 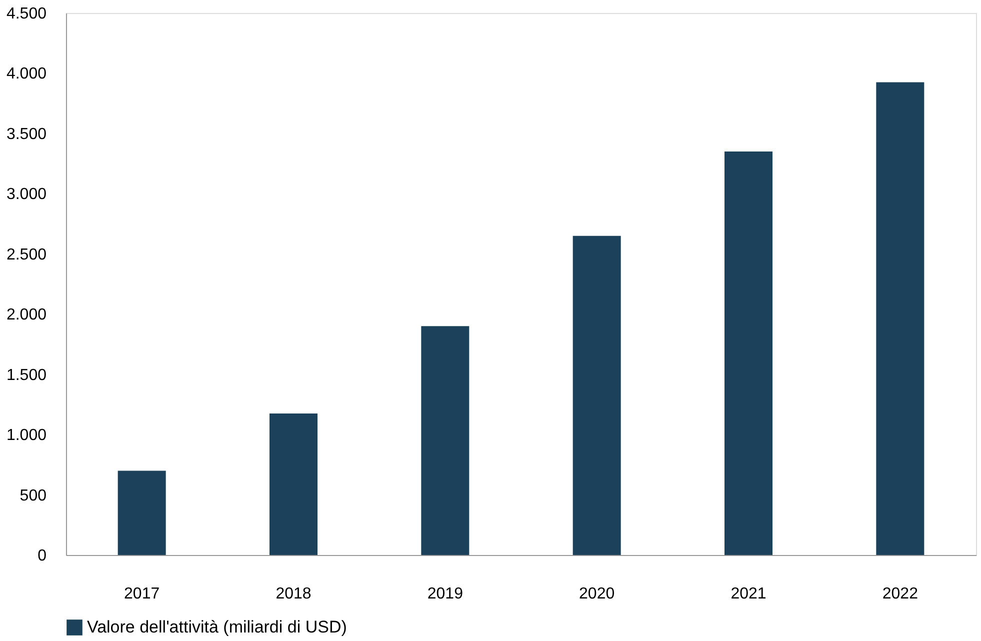 I want to click on legend-label: Valore dell'attività (miliardi di USD), so click(x=217, y=627).